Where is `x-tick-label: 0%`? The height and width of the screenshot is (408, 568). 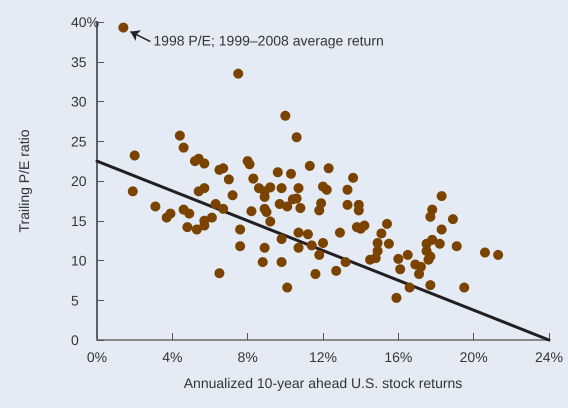
x-tick-label: 0% is located at coordinates (97, 357).